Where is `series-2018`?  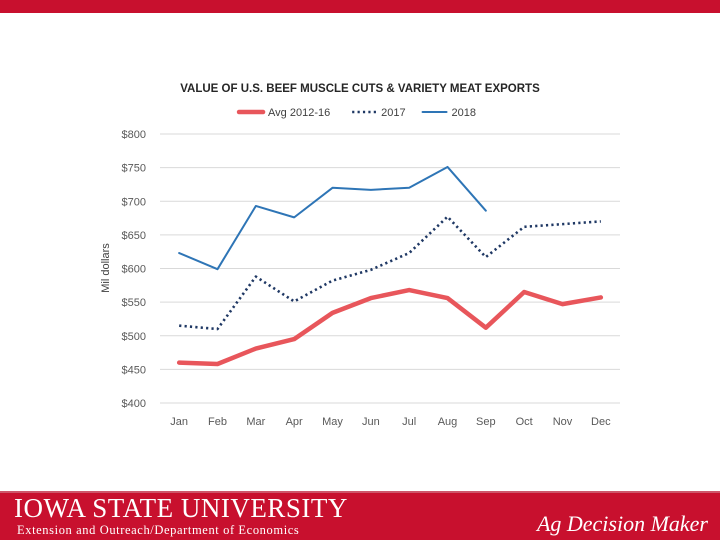 series-2018 is located at coordinates (332, 218).